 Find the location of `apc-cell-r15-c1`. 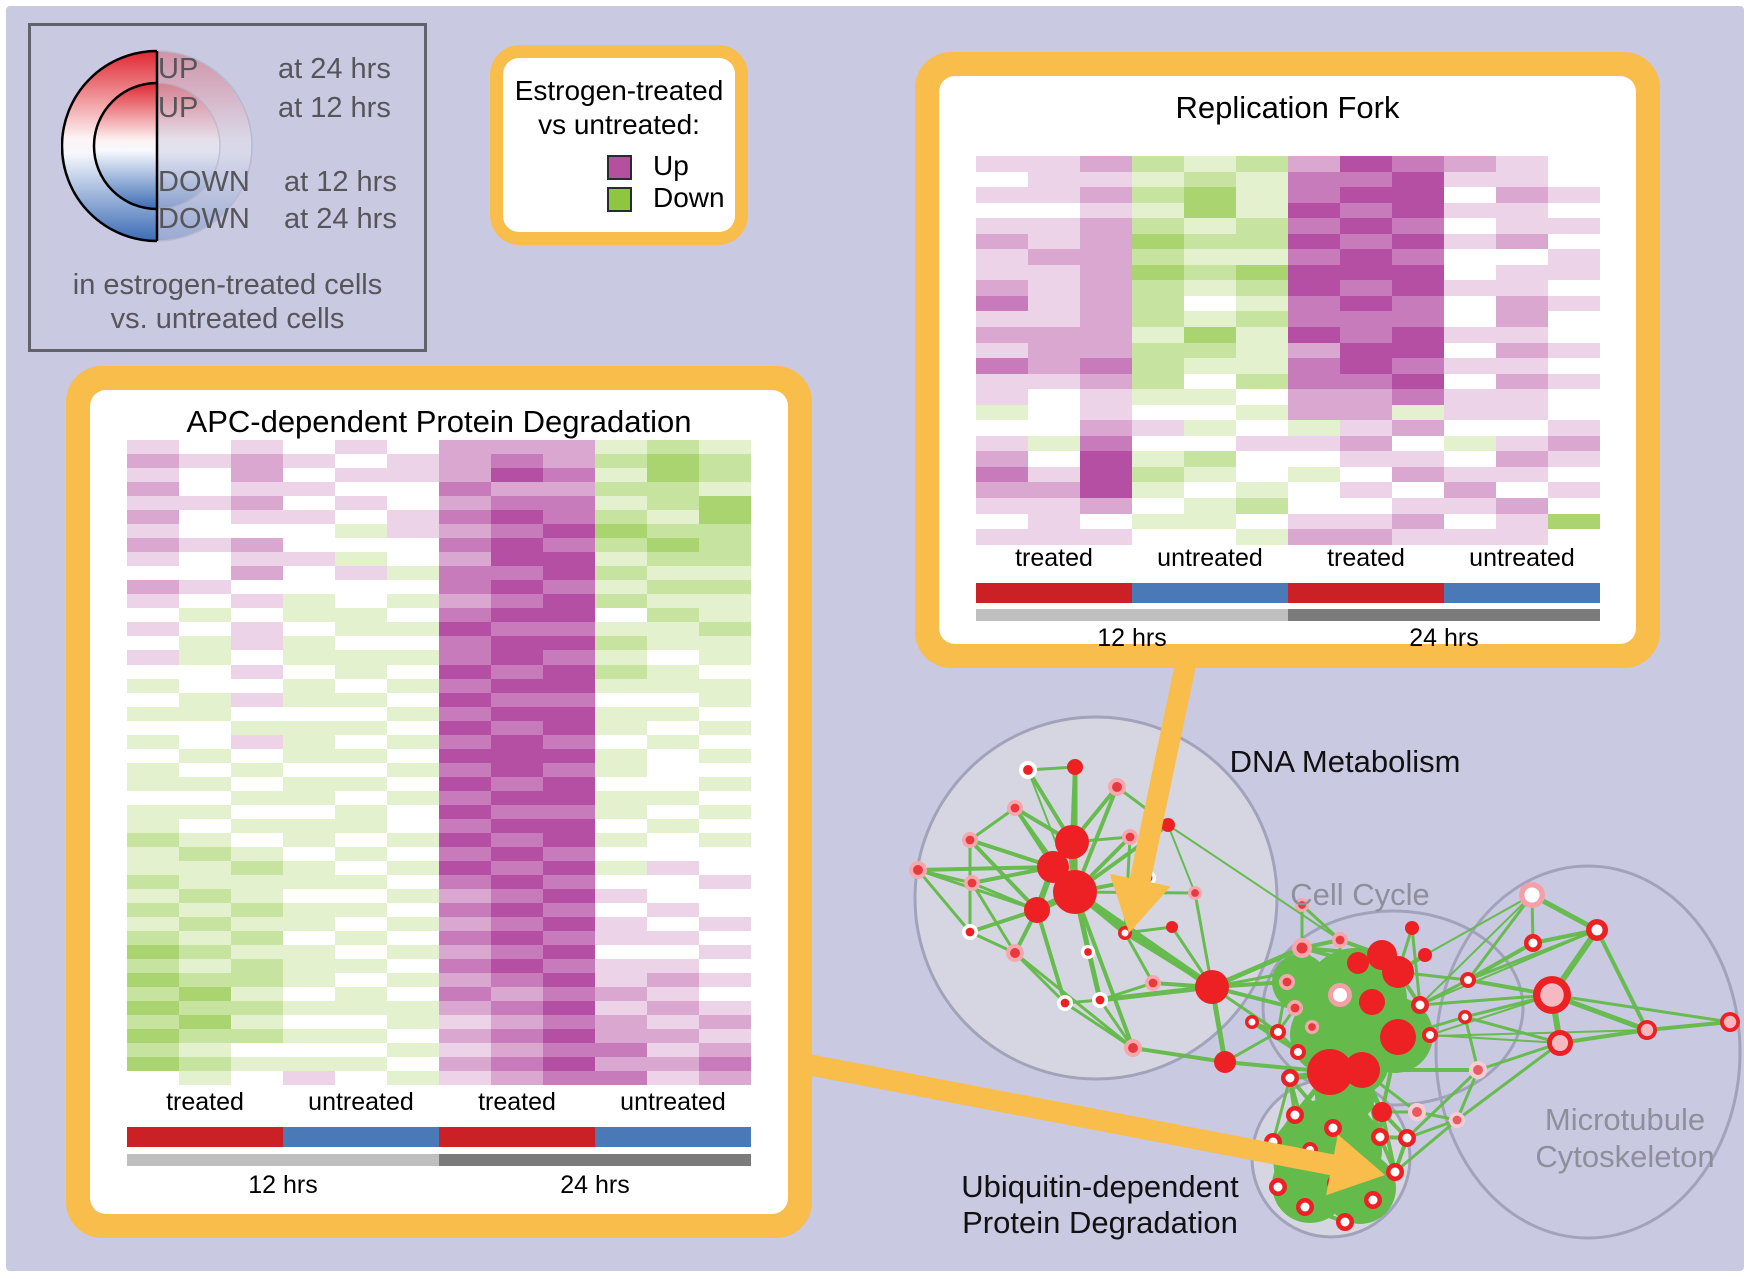

apc-cell-r15-c1 is located at coordinates (205, 657).